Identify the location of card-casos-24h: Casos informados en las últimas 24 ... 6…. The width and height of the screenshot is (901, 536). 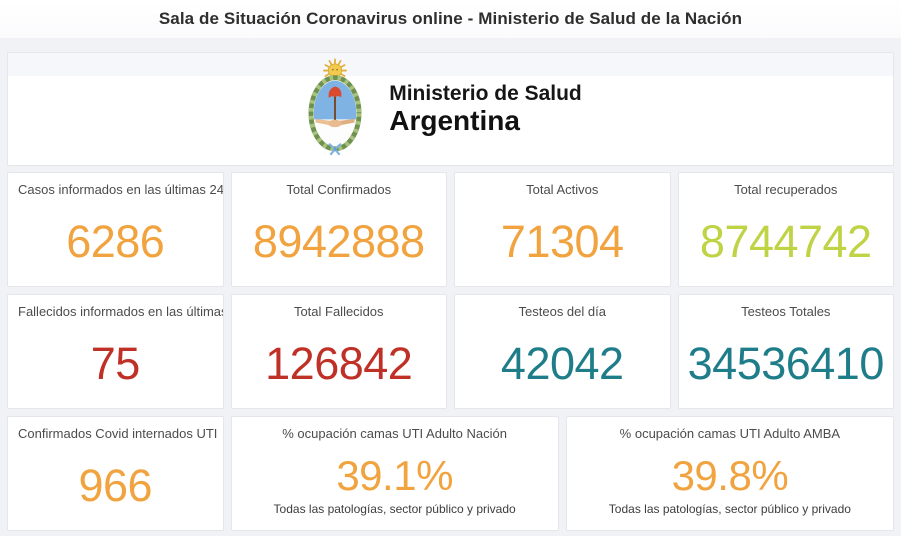
(115, 229).